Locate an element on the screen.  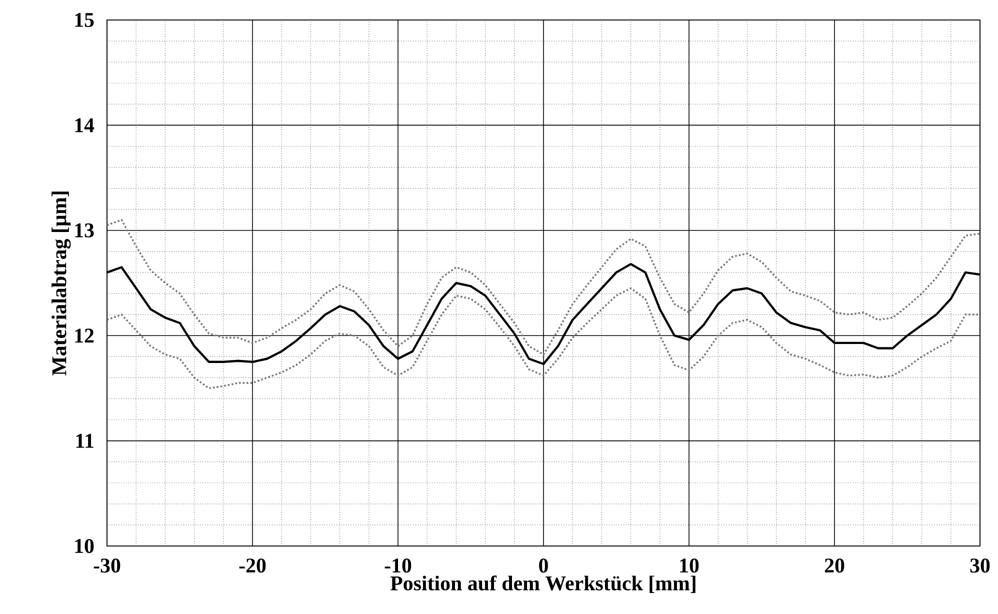
y-tick-label: 13 is located at coordinates (84, 230).